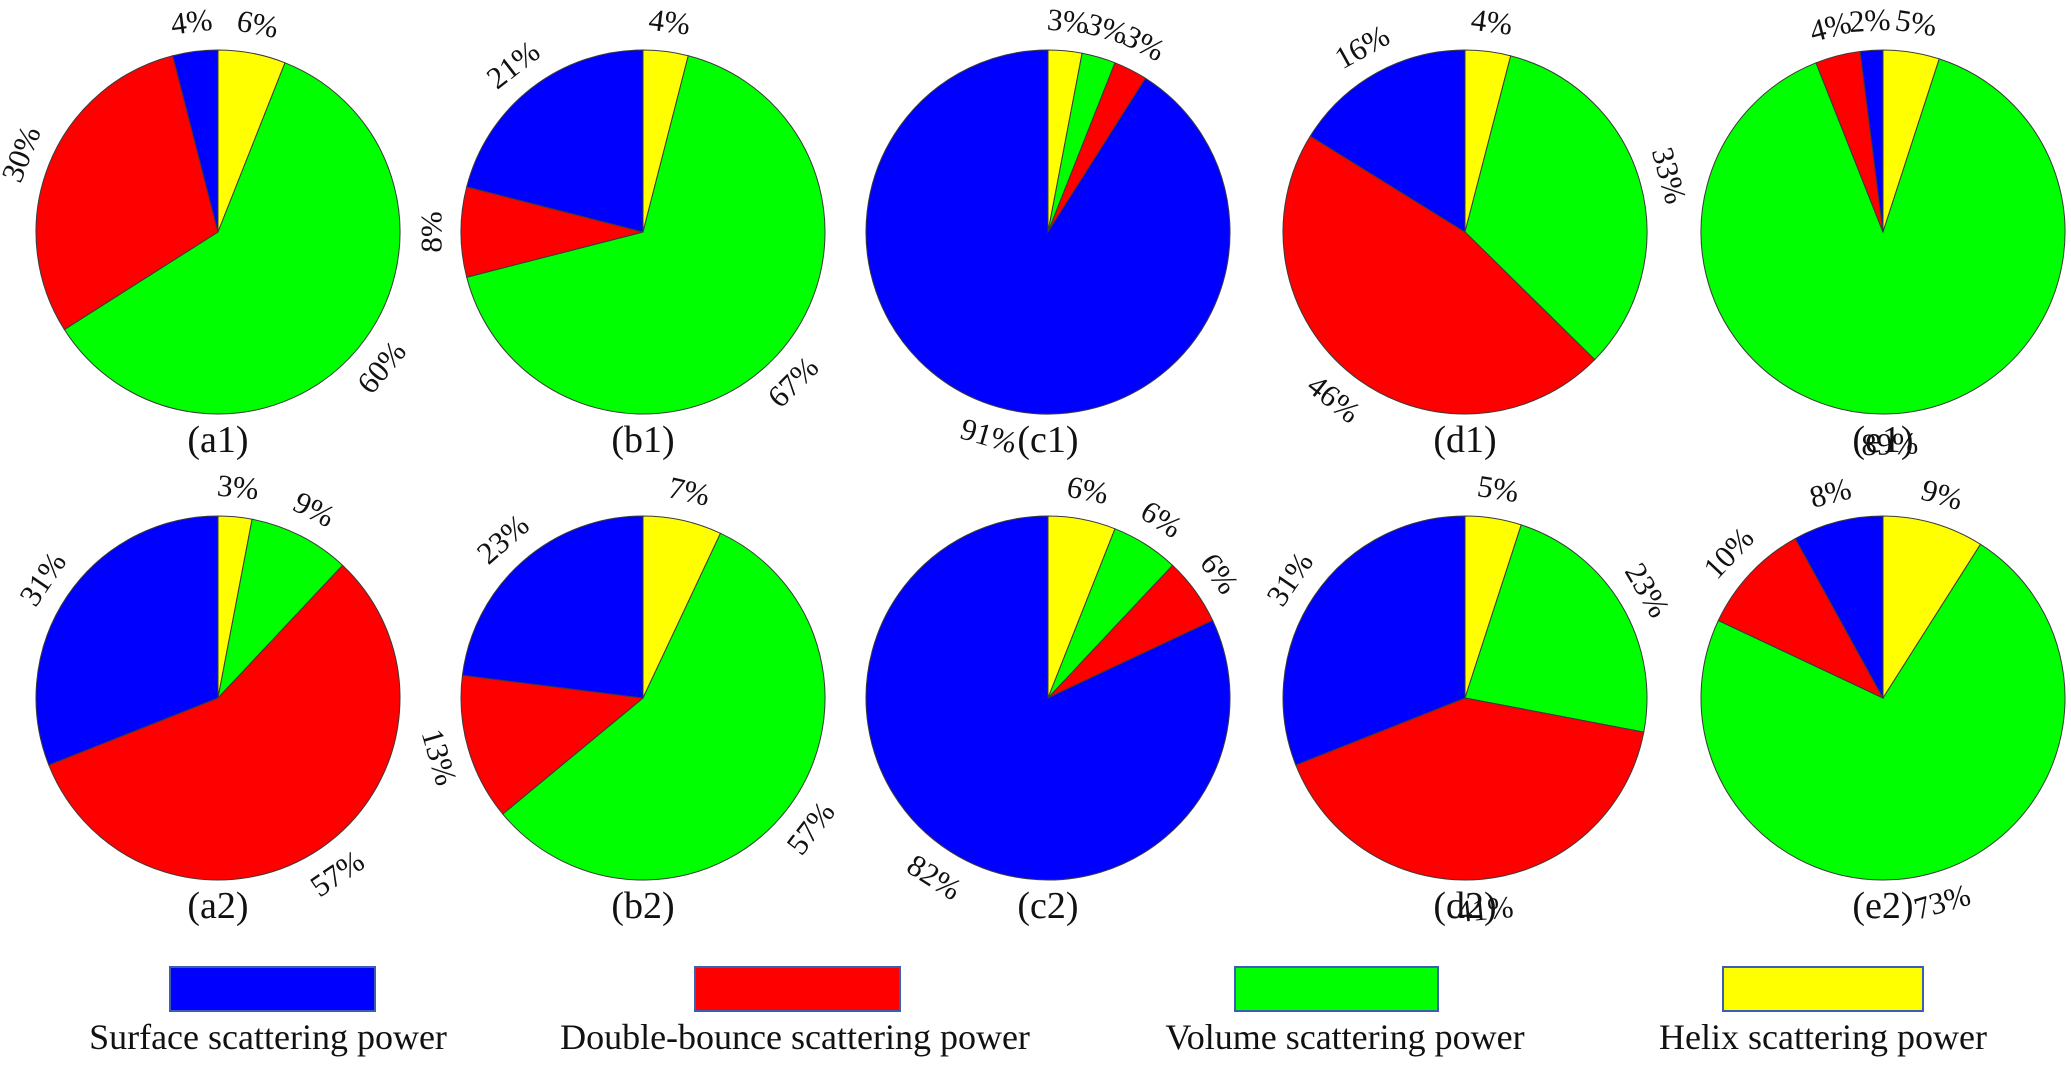 Image resolution: width=2071 pixels, height=1078 pixels. I want to click on slice-percent-label: 7%, so click(689, 491).